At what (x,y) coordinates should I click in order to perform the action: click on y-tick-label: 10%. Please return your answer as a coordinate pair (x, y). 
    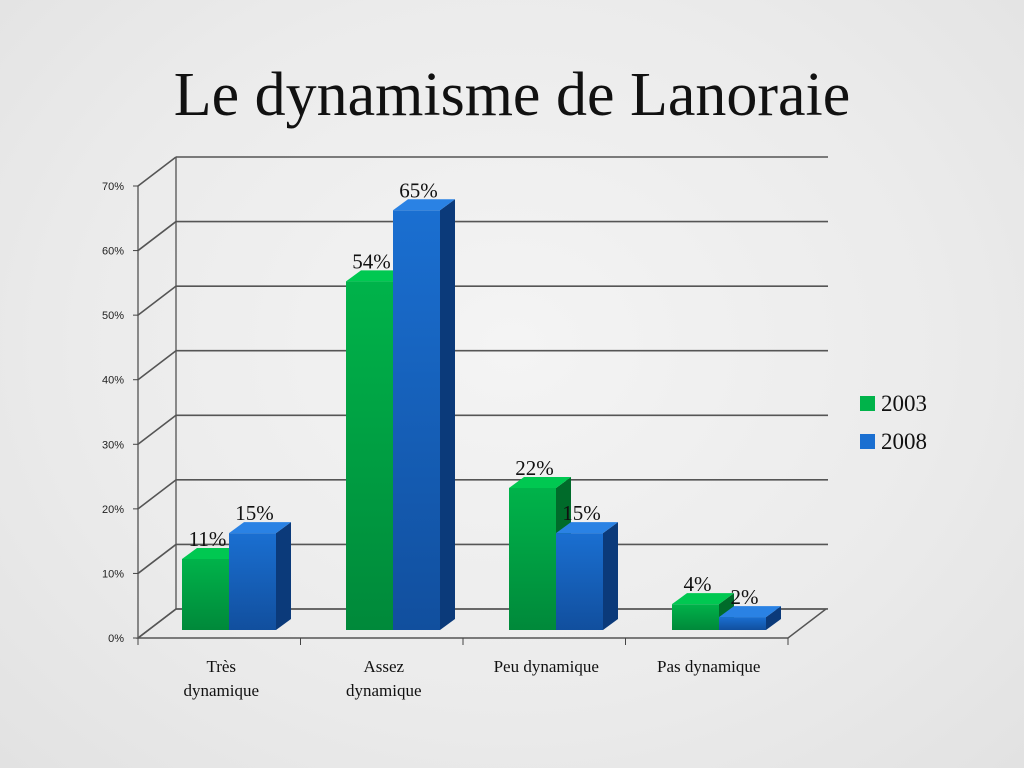
    Looking at the image, I should click on (113, 574).